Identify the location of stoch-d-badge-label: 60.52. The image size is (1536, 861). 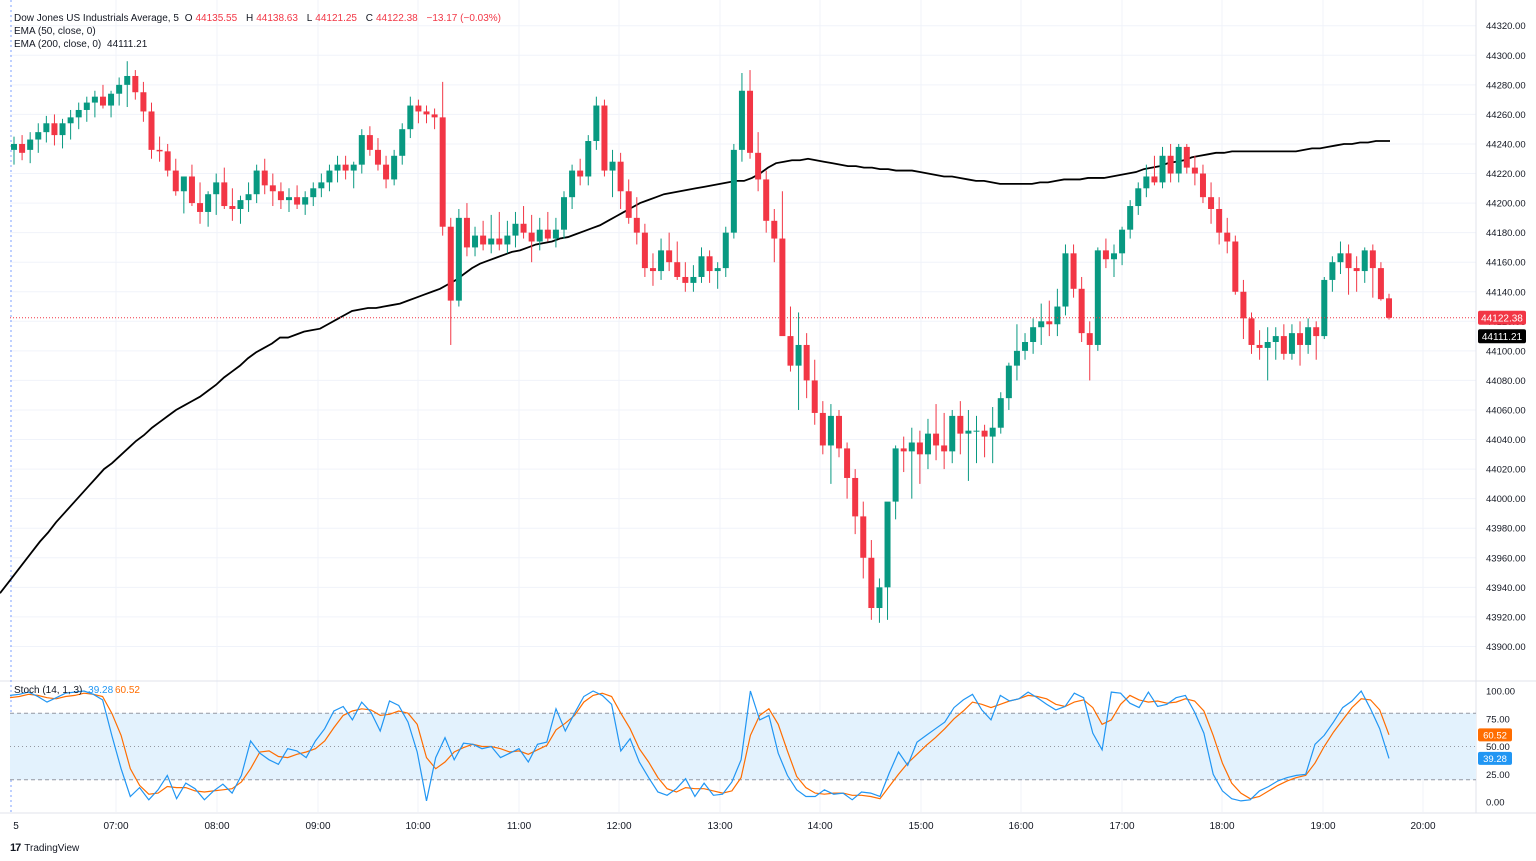
(1495, 735).